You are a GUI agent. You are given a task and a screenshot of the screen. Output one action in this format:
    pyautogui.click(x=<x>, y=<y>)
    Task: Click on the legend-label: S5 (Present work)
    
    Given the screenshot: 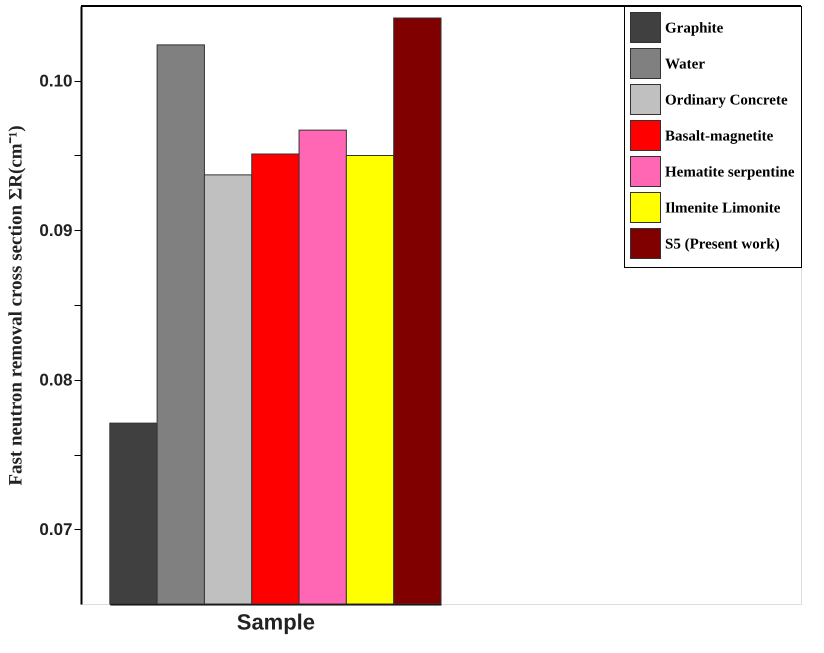 What is the action you would take?
    pyautogui.click(x=722, y=244)
    